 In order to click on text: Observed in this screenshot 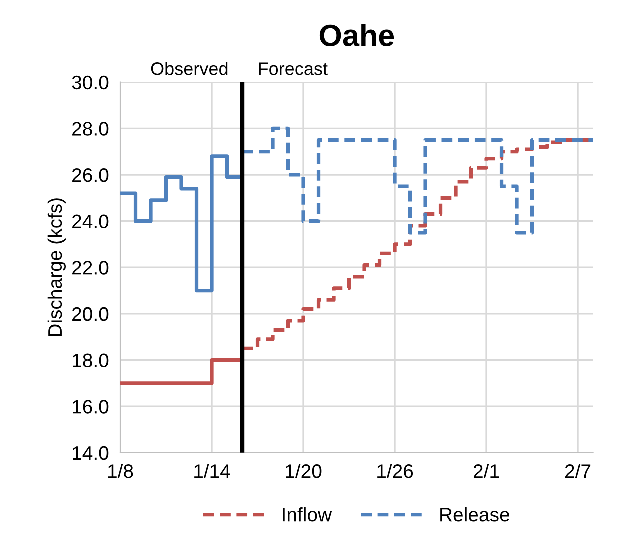, I will do `click(189, 69)`.